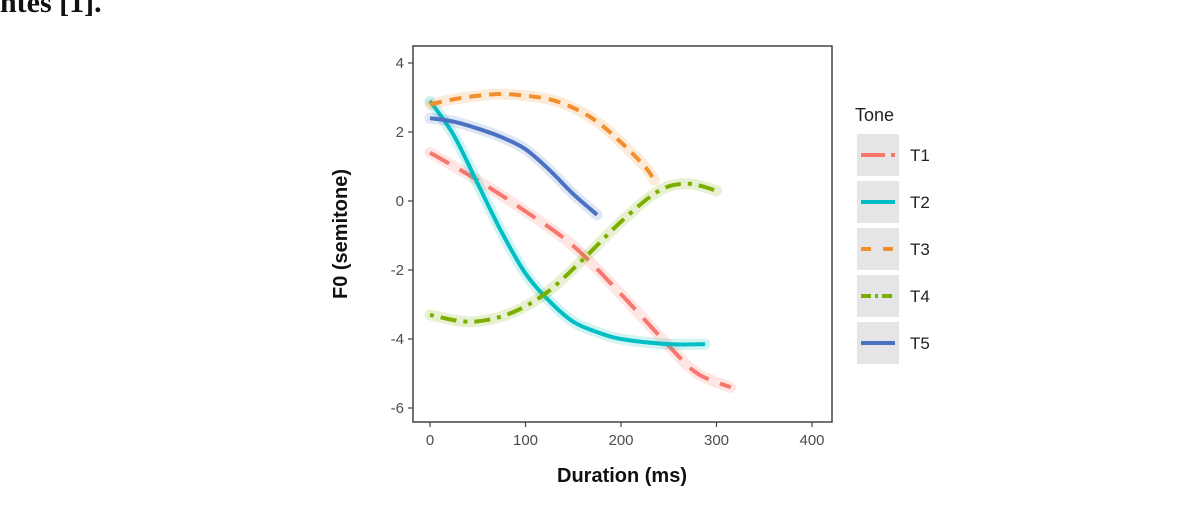  Describe the element at coordinates (430, 440) in the screenshot. I see `x-tick-label: 0` at that location.